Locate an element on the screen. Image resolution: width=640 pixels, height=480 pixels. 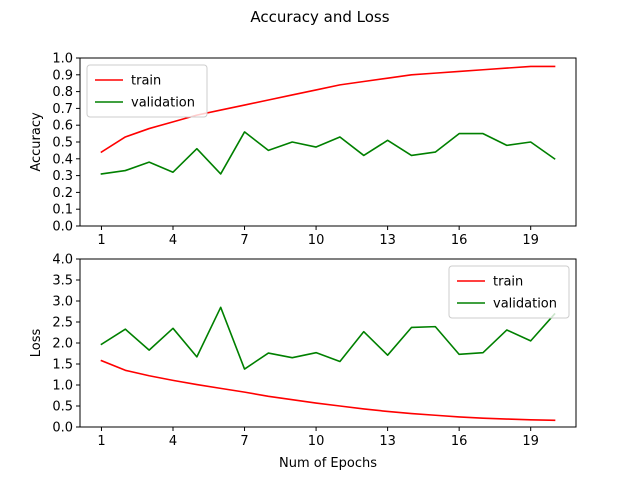
loss-ytick-label: 0.5 is located at coordinates (62, 407).